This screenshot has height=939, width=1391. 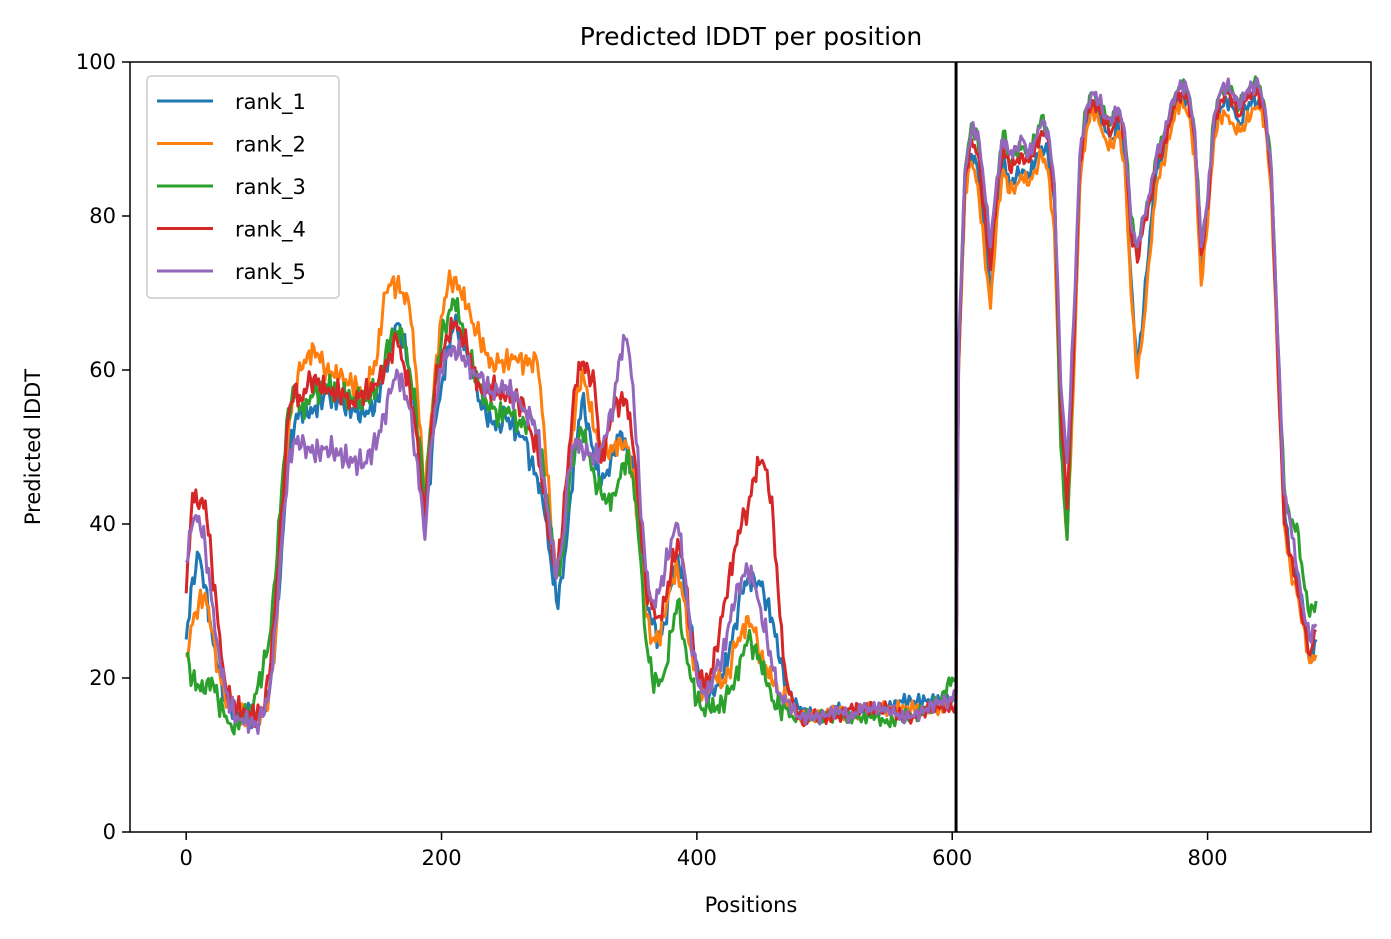 What do you see at coordinates (102, 370) in the screenshot?
I see `y-tick-label: 60` at bounding box center [102, 370].